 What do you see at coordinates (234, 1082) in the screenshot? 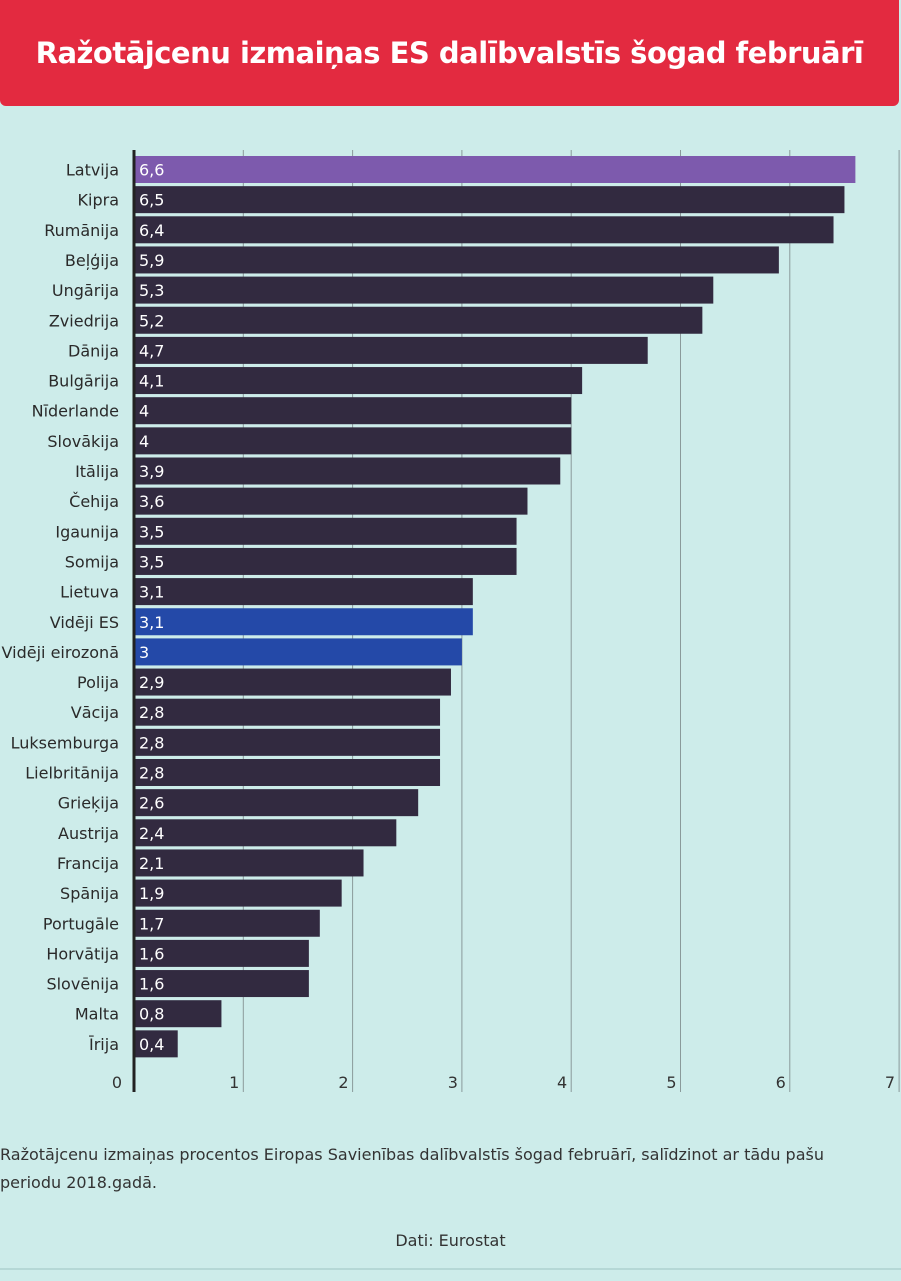
I see `x-tick-label: 1` at bounding box center [234, 1082].